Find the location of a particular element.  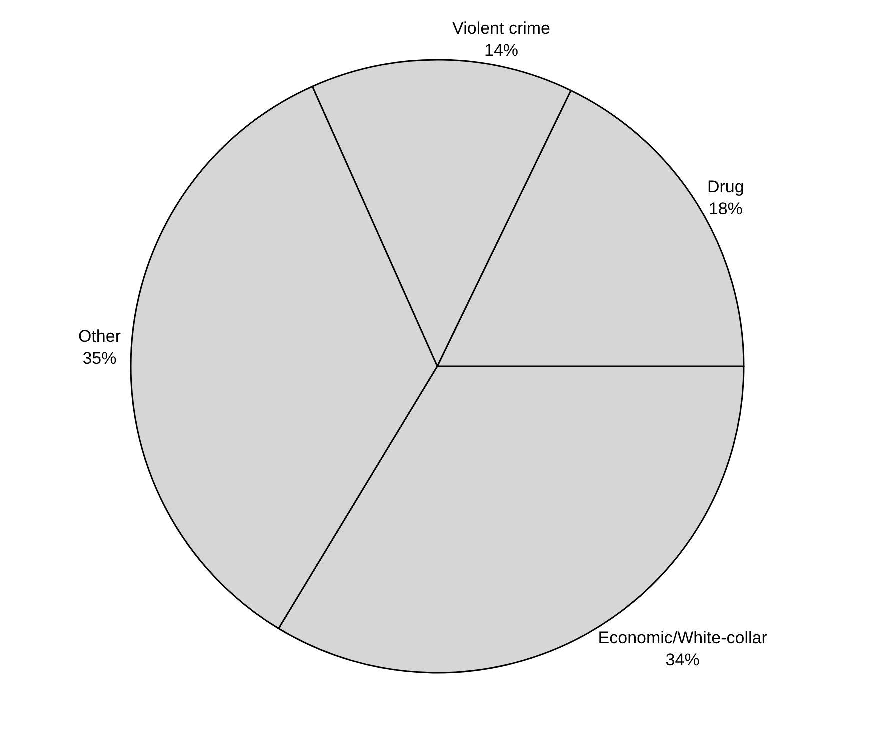

data-label: 14% is located at coordinates (501, 50).